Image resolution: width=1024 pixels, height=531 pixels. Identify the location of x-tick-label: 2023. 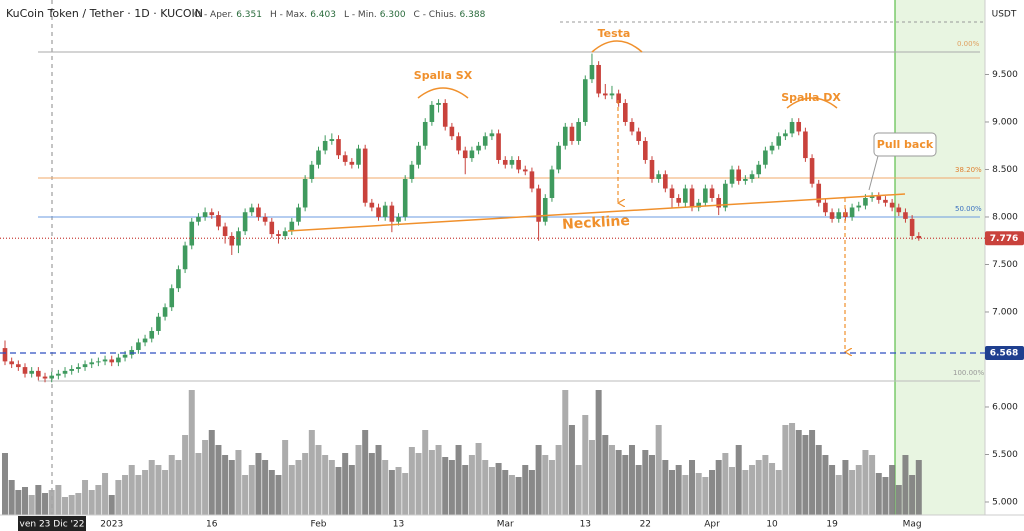
(111, 525).